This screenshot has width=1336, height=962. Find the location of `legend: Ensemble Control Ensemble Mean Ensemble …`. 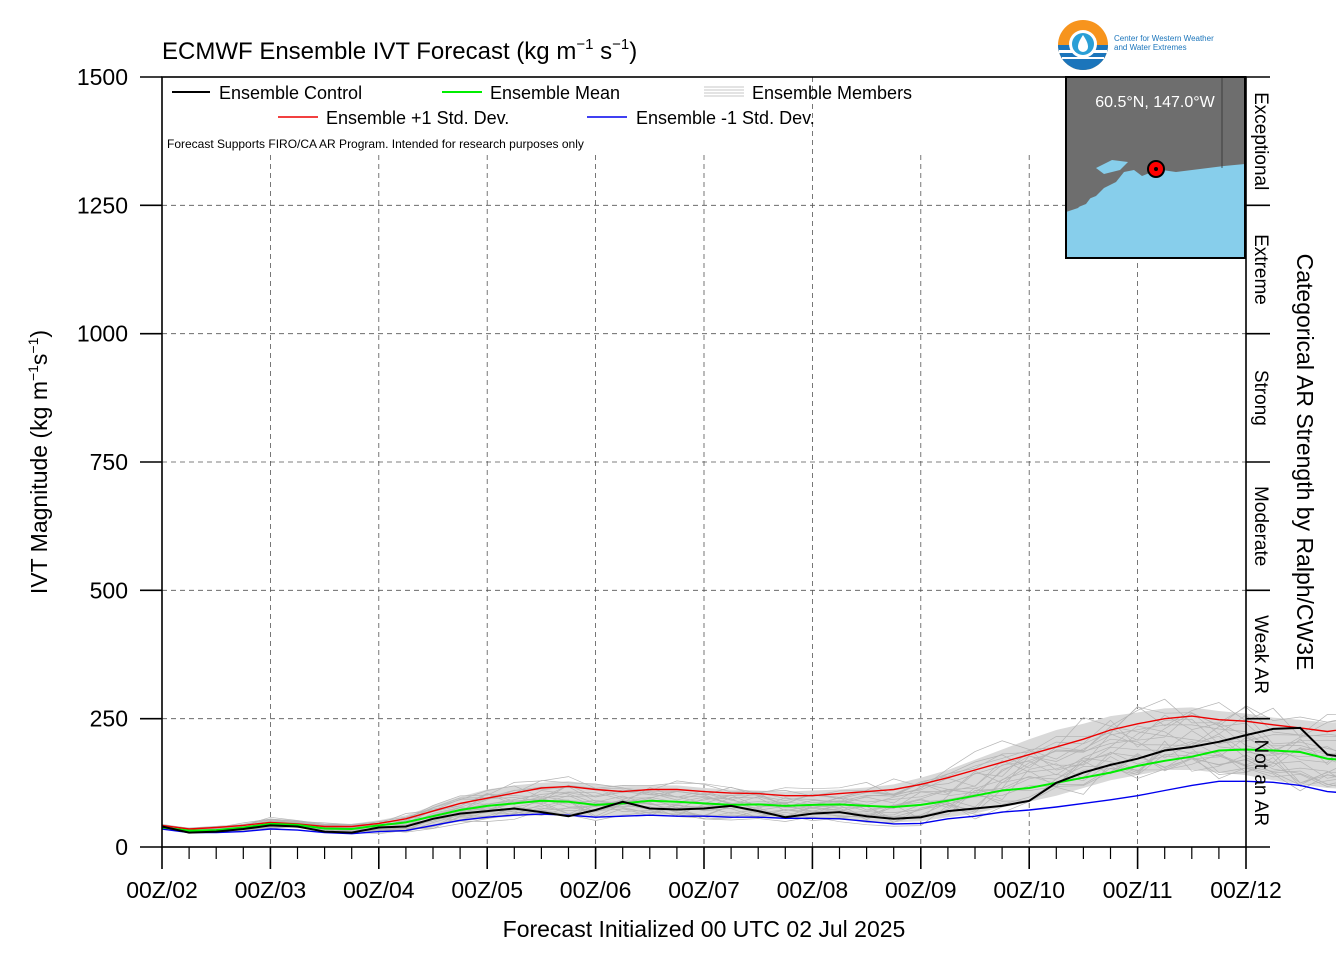

legend: Ensemble Control Ensemble Mean Ensemble … is located at coordinates (539, 117).